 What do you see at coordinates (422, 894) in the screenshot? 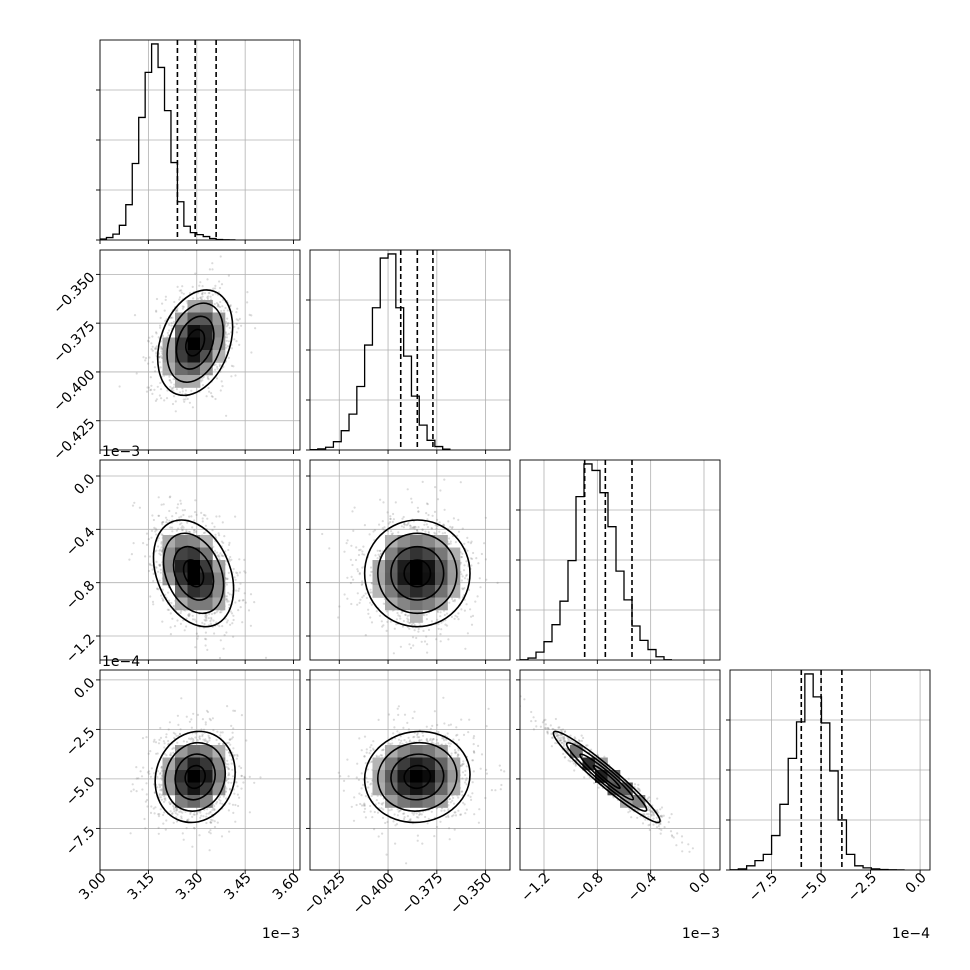
I see `x-tick-label-1-2: −0.375` at bounding box center [422, 894].